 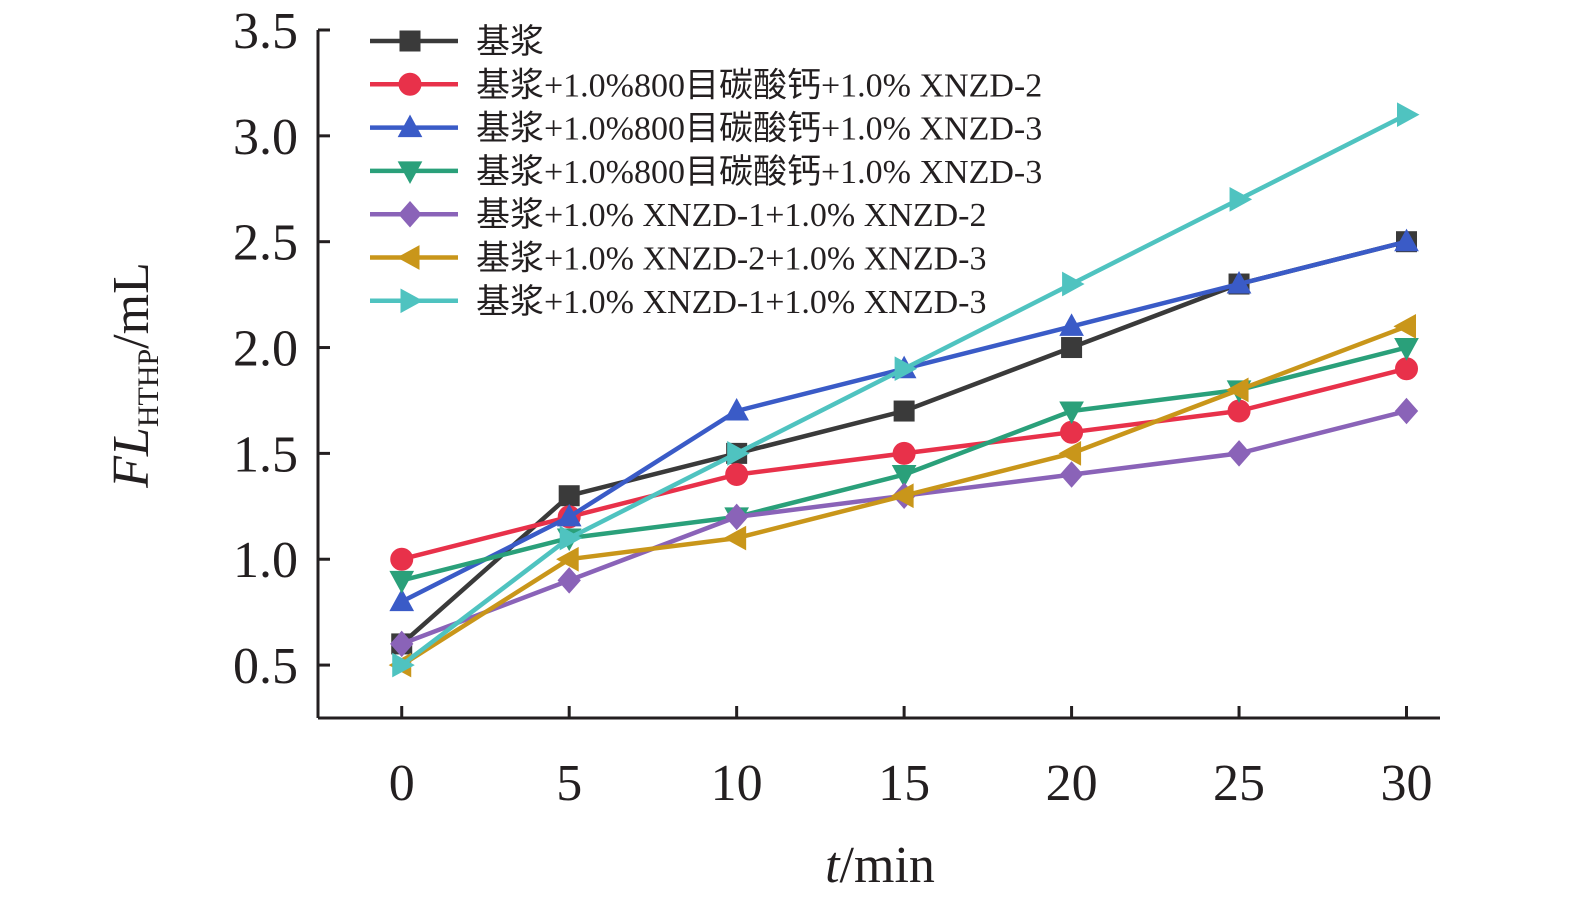 I want to click on legend-entry: 基浆+1.0%800目碳酸钙+1.0% XNZD-2, so click(x=706, y=85).